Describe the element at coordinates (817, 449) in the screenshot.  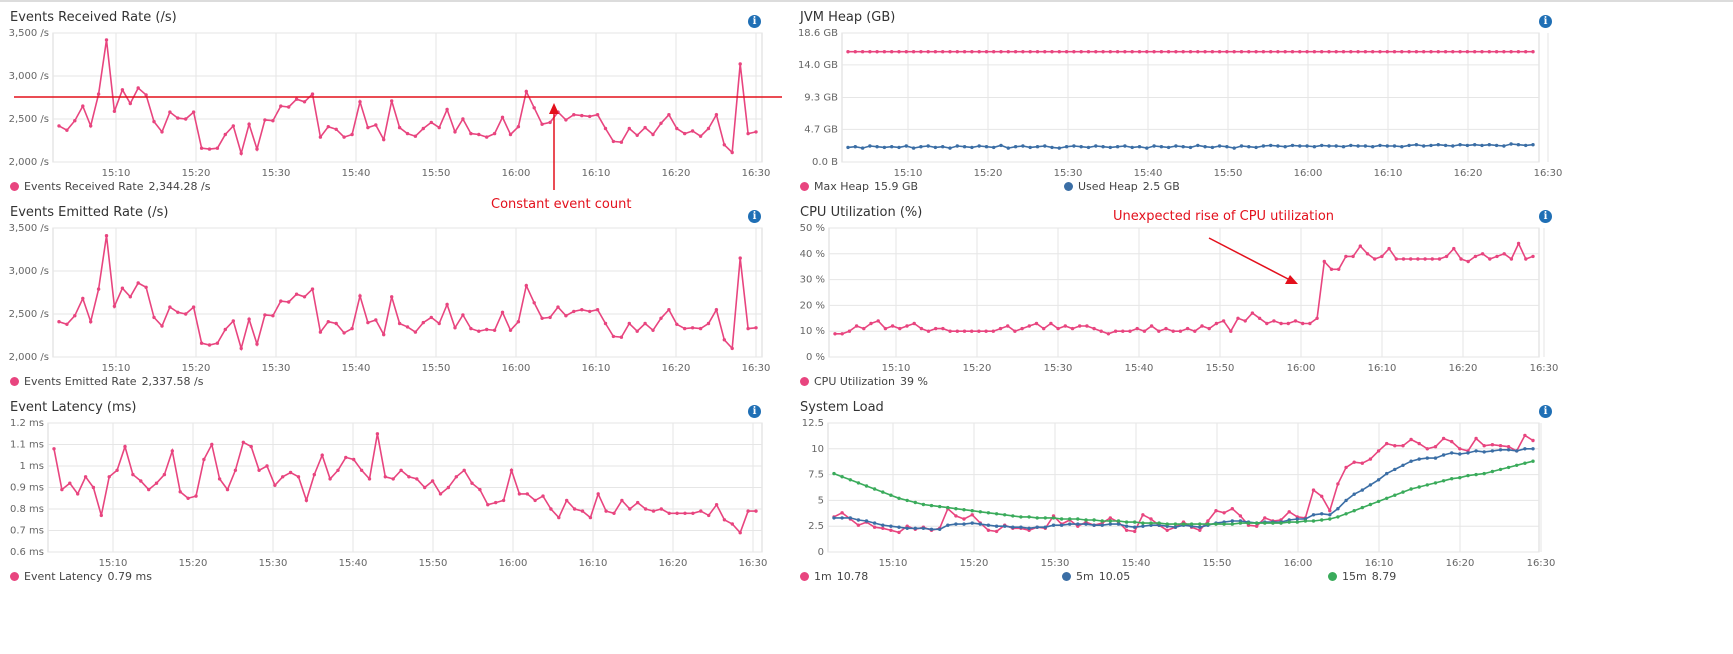
I see `y-tick-label: 10` at that location.